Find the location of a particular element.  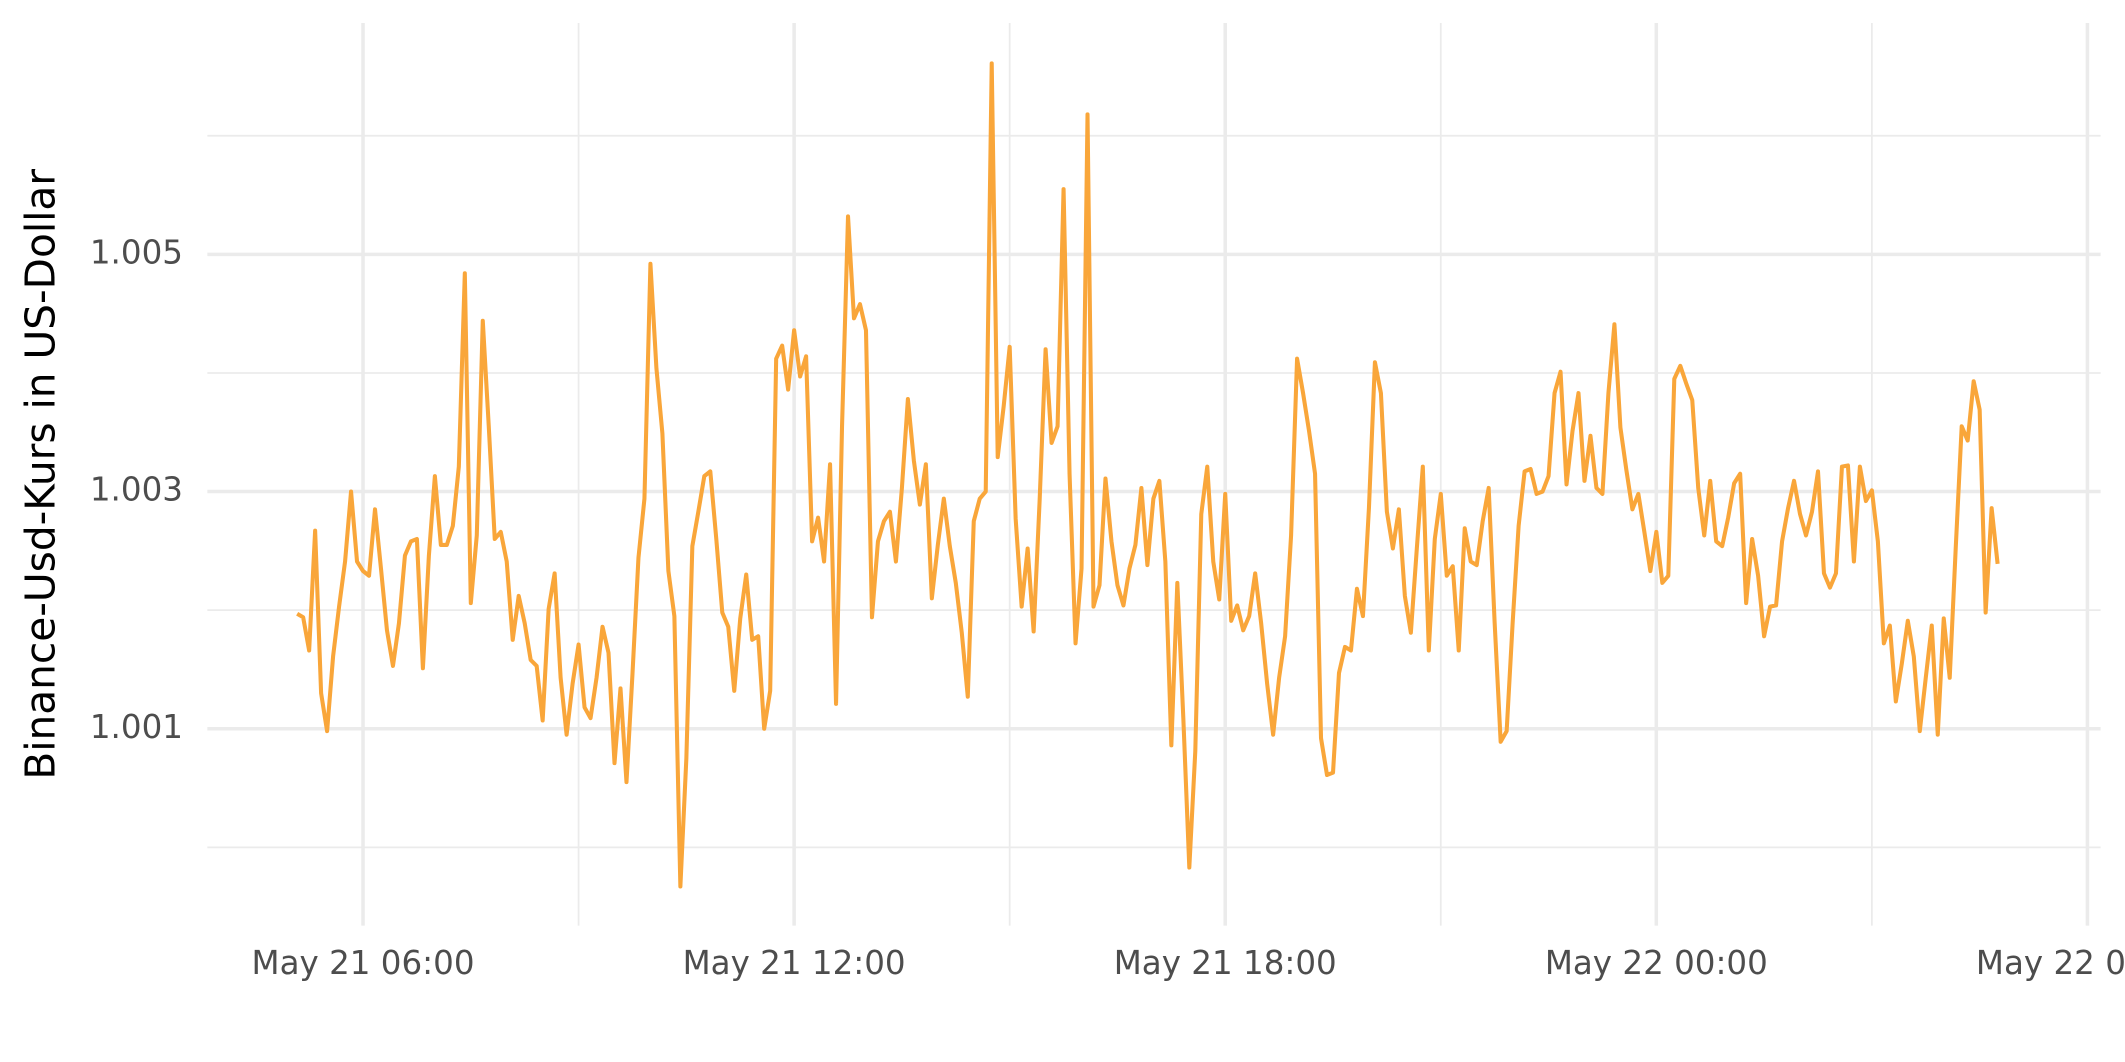

y-tick-label: 1.003 is located at coordinates (136, 490).